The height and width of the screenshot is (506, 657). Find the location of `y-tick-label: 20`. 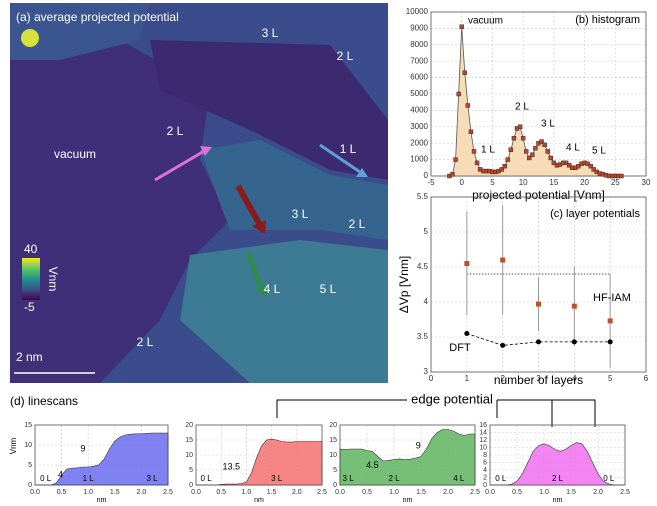

y-tick-label: 20 is located at coordinates (189, 425).